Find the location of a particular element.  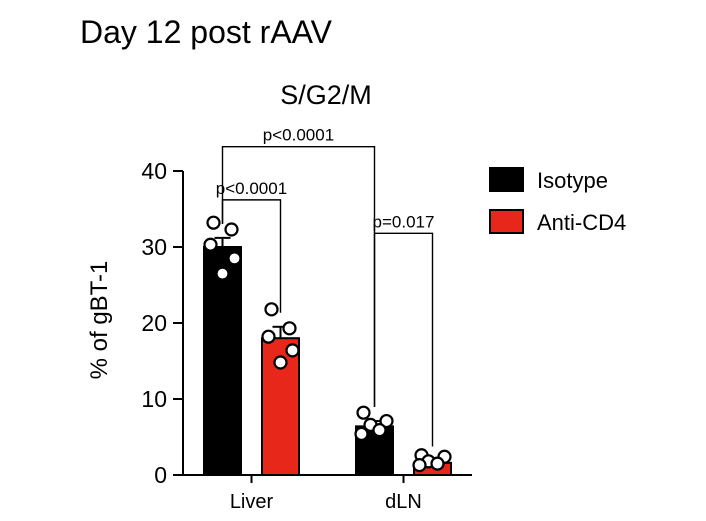

y-tick-label: 30 is located at coordinates (154, 247).